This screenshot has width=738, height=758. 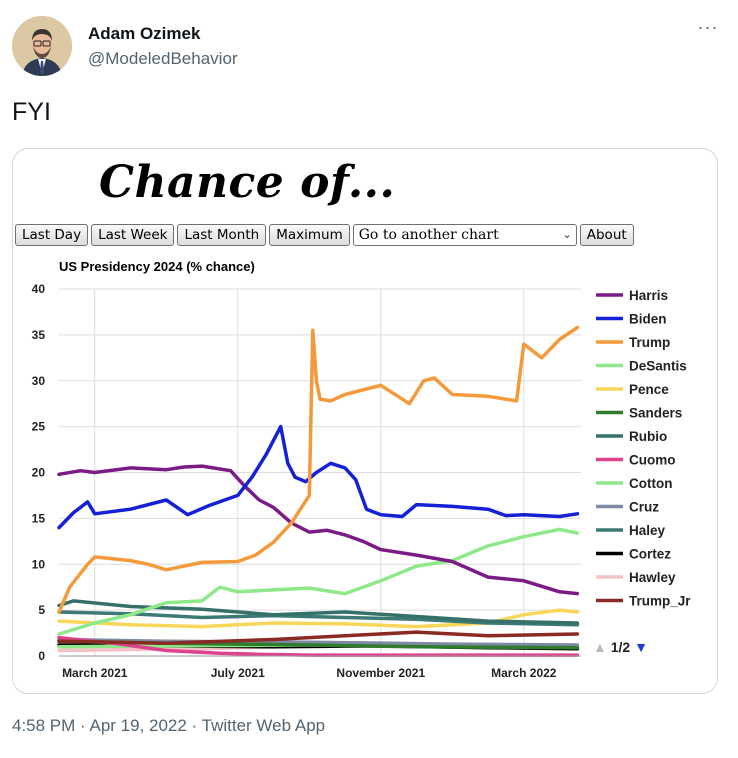 I want to click on y-tick-label: 5, so click(x=41, y=610).